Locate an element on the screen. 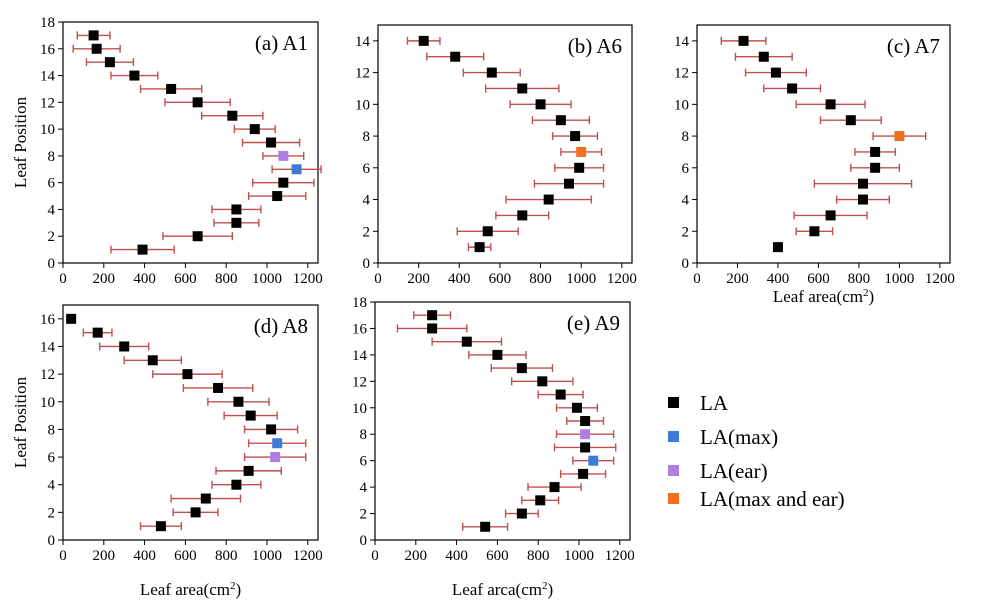 The width and height of the screenshot is (985, 610). chart-legend: LA LA(max) LA(ear) LA(max and ear) is located at coordinates (756, 451).